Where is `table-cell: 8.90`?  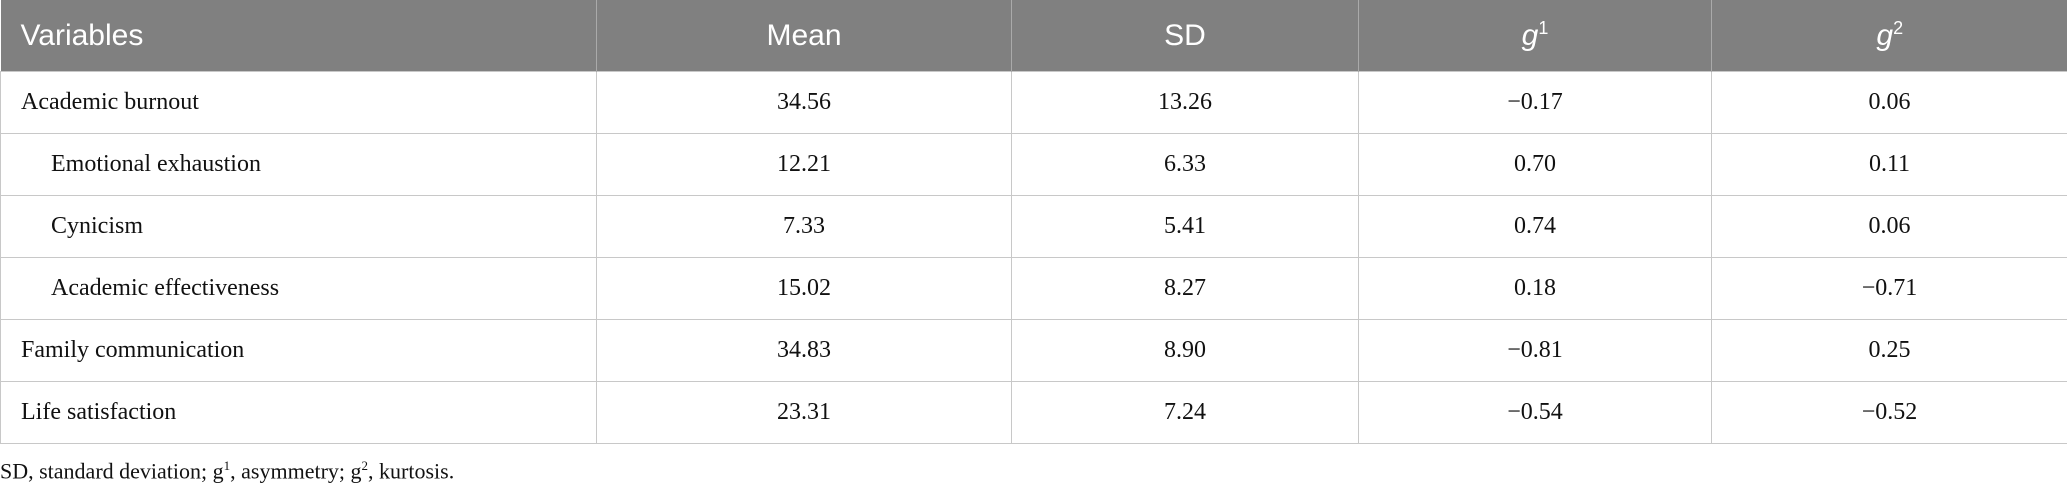 table-cell: 8.90 is located at coordinates (1185, 350).